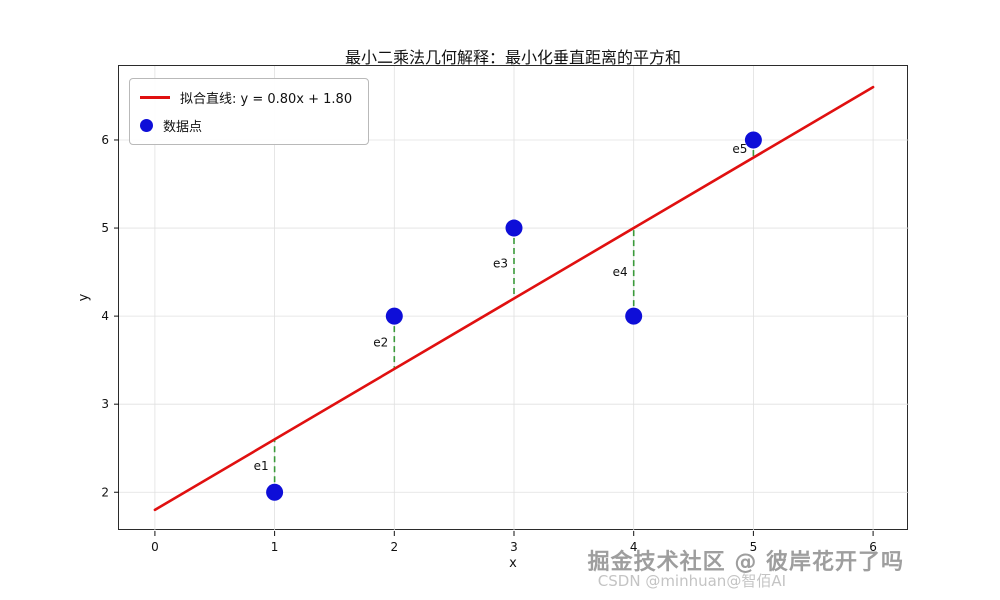 The width and height of the screenshot is (1000, 600). Describe the element at coordinates (105, 140) in the screenshot. I see `y-tick-label: 6` at that location.